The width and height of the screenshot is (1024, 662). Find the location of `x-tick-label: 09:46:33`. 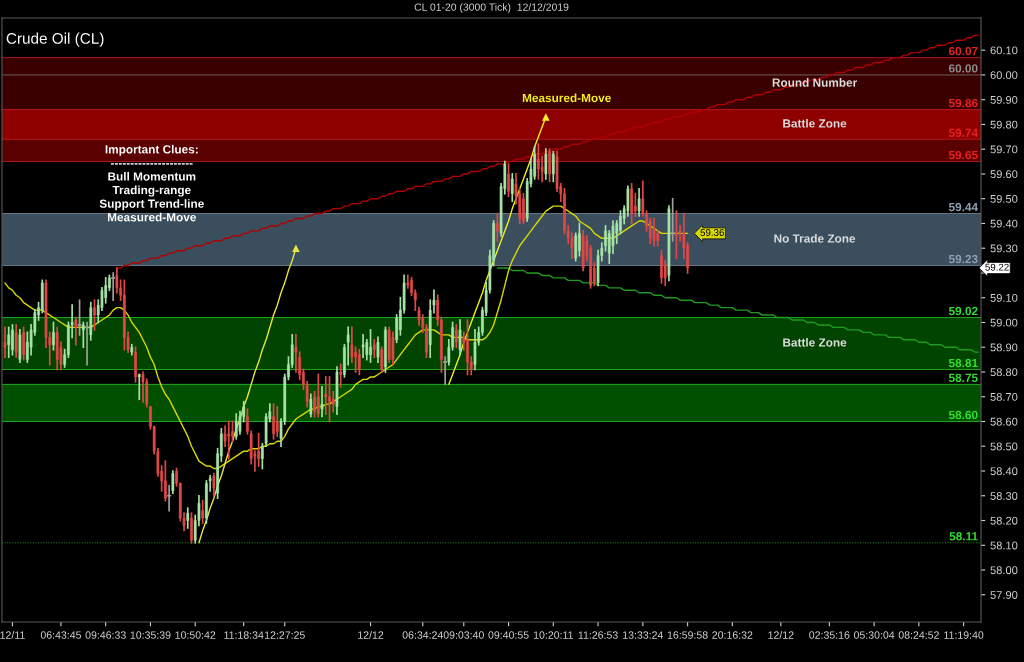

x-tick-label: 09:46:33 is located at coordinates (105, 635).